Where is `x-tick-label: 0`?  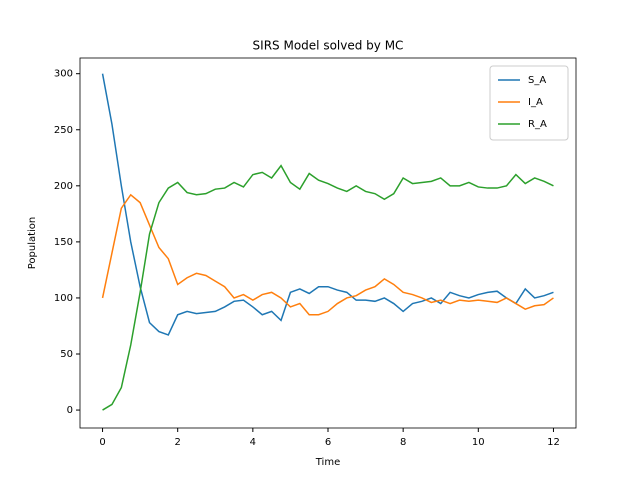 x-tick-label: 0 is located at coordinates (102, 442).